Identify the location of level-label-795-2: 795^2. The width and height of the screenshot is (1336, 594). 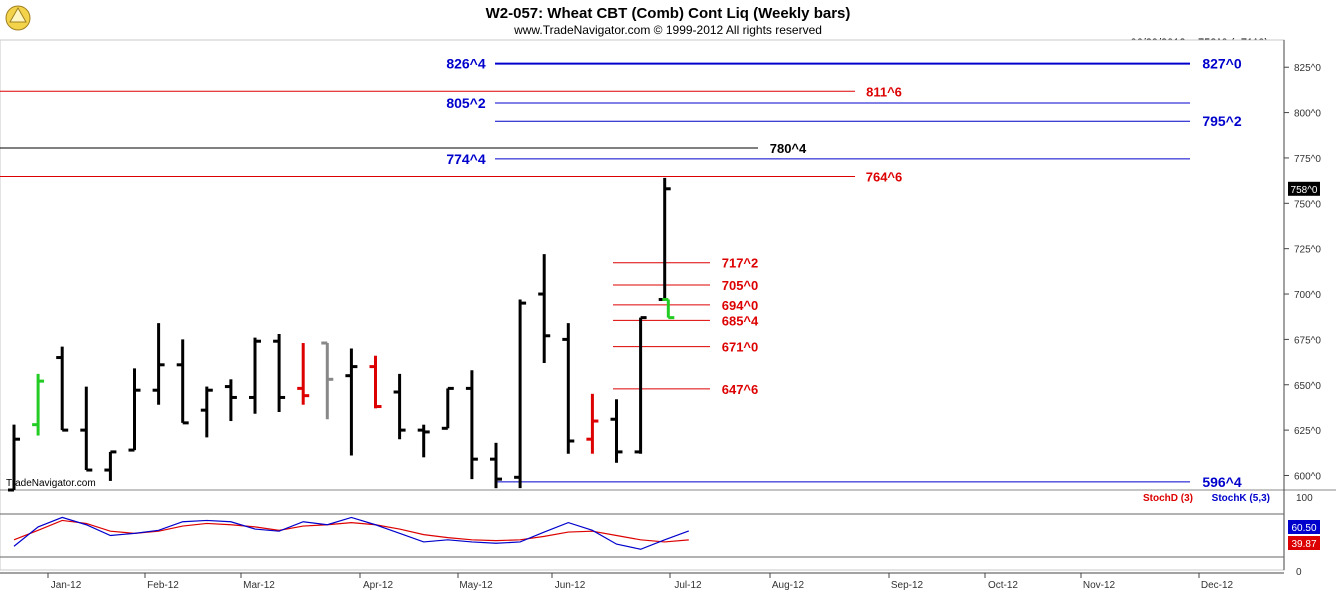
(1222, 121).